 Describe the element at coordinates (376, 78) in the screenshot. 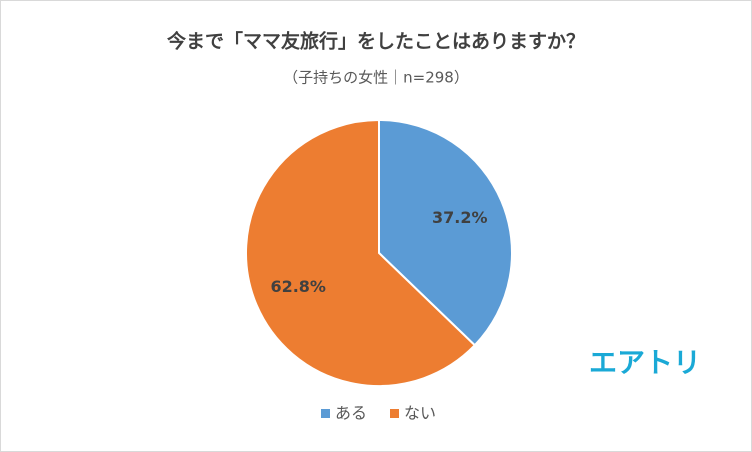

I see `chart-subtitle: （子持ちの女性｜n=298）` at that location.